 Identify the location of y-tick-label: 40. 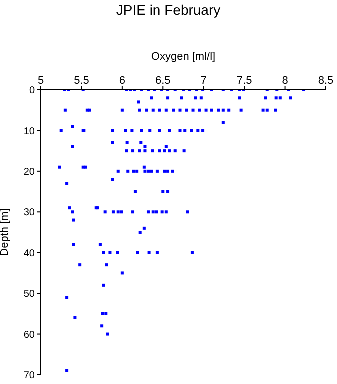
(30, 254).